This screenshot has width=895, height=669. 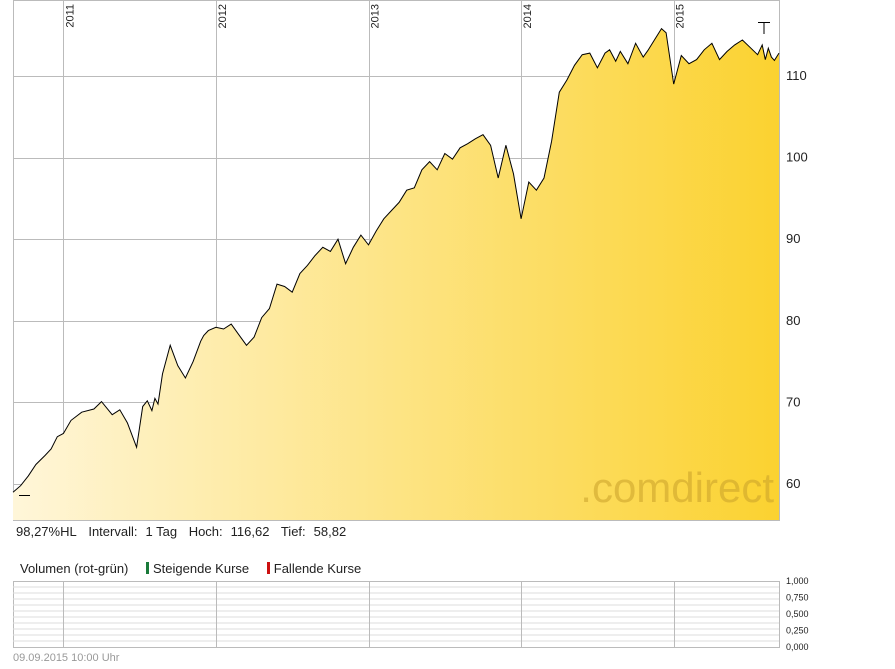 I want to click on volume-panel: 1,000 0,750 0,500 0,250 0,000, so click(x=411, y=614).